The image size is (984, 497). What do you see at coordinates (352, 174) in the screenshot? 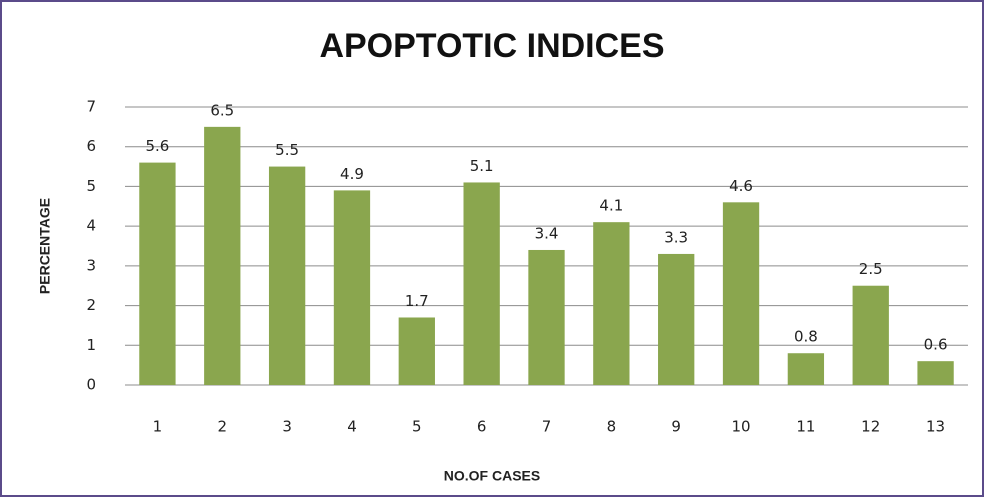
I see `data-label: 4.9` at bounding box center [352, 174].